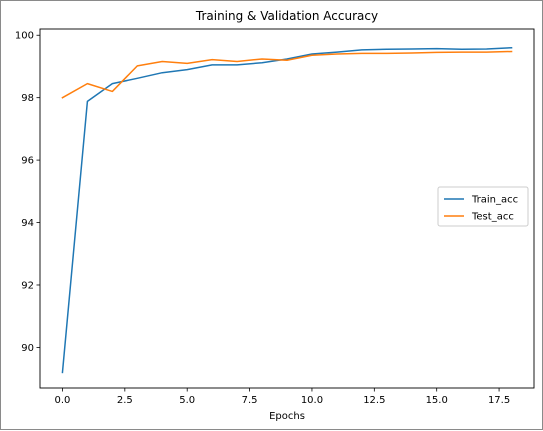 Image resolution: width=543 pixels, height=431 pixels. Describe the element at coordinates (499, 400) in the screenshot. I see `x-tick-label: 17.5` at that location.